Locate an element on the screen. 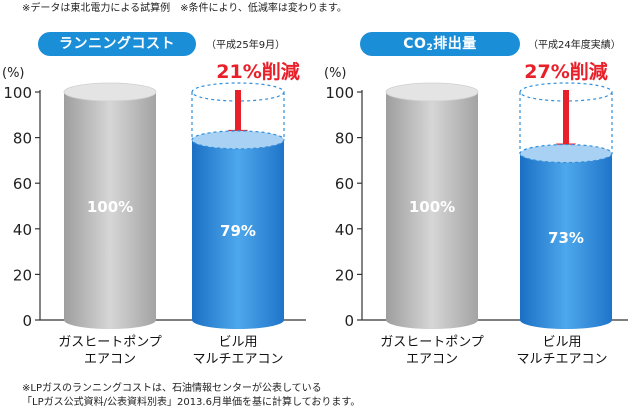 Image resolution: width=640 pixels, height=416 pixels. chart1-y-tick-label-40: 40 is located at coordinates (22, 230).